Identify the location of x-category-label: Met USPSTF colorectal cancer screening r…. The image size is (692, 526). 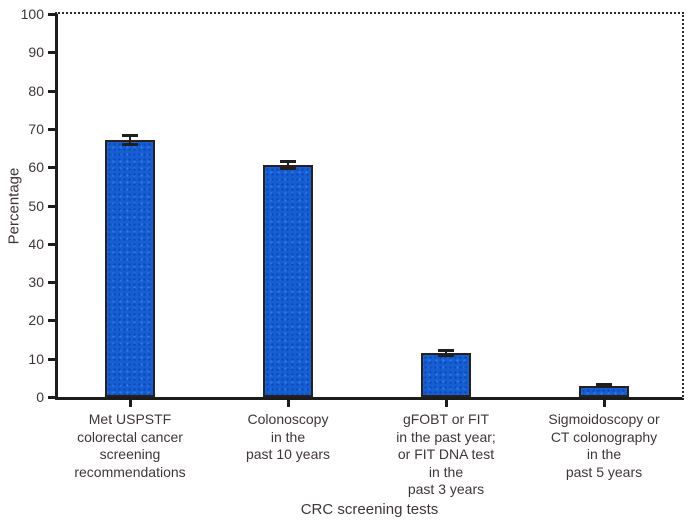
(130, 445).